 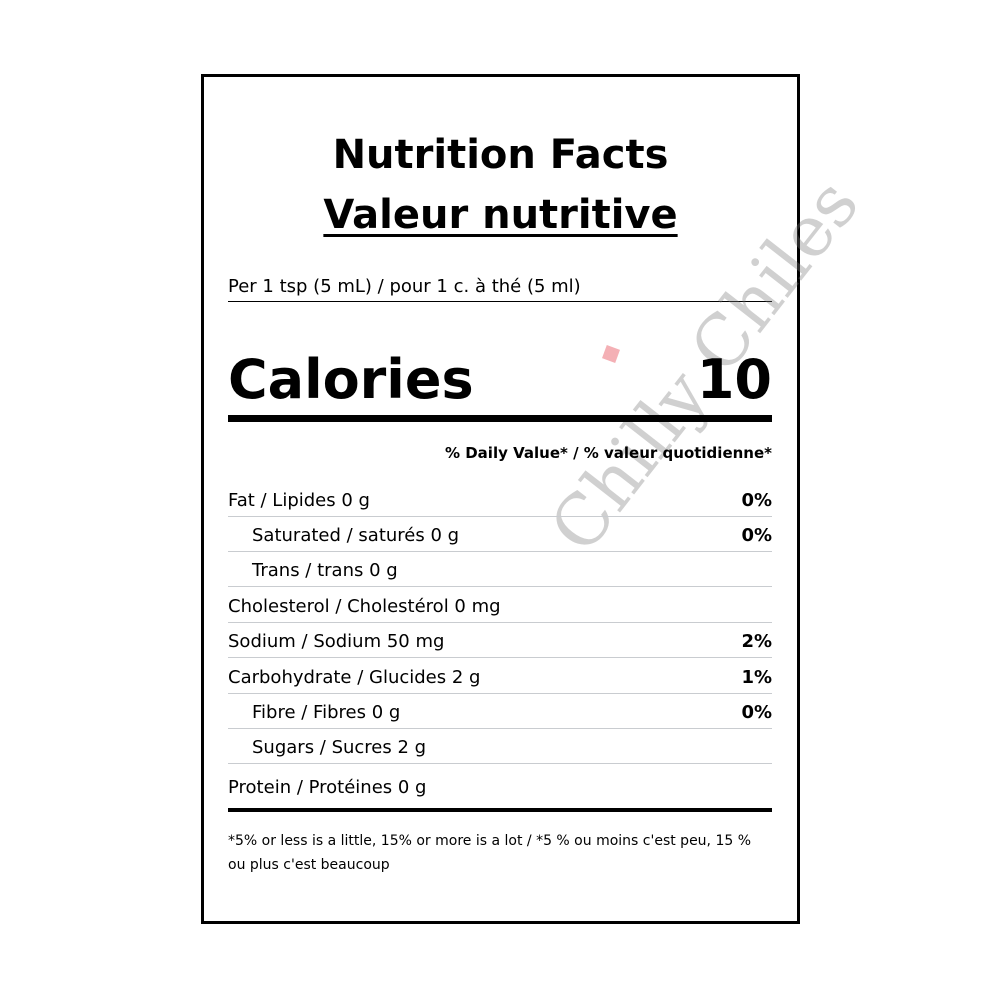 I want to click on nutrient-name: Sugars / Sucres 2 g, so click(x=339, y=747).